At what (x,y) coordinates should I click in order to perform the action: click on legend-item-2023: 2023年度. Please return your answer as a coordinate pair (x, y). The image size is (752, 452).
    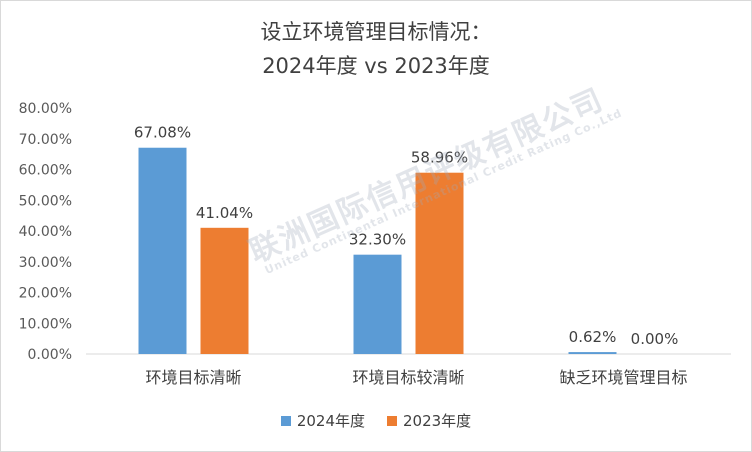
    Looking at the image, I should click on (429, 420).